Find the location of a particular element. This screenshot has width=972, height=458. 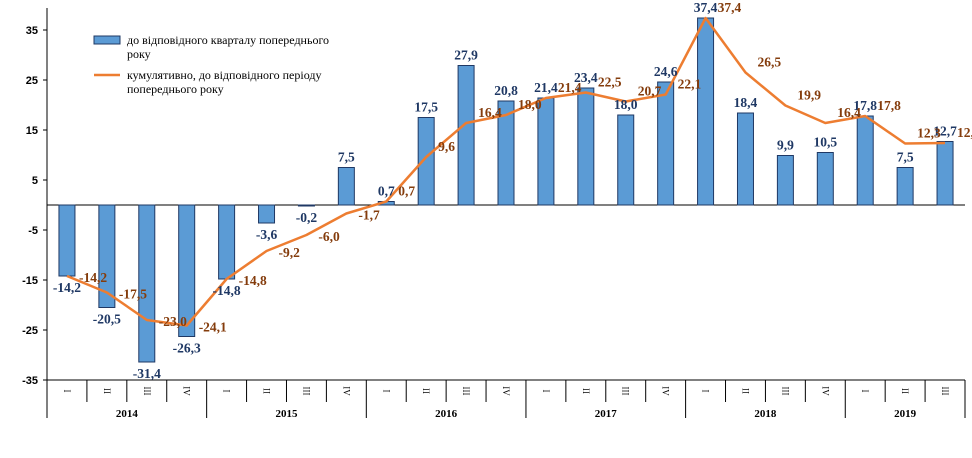

bar-value-label: 10,5 is located at coordinates (825, 142).